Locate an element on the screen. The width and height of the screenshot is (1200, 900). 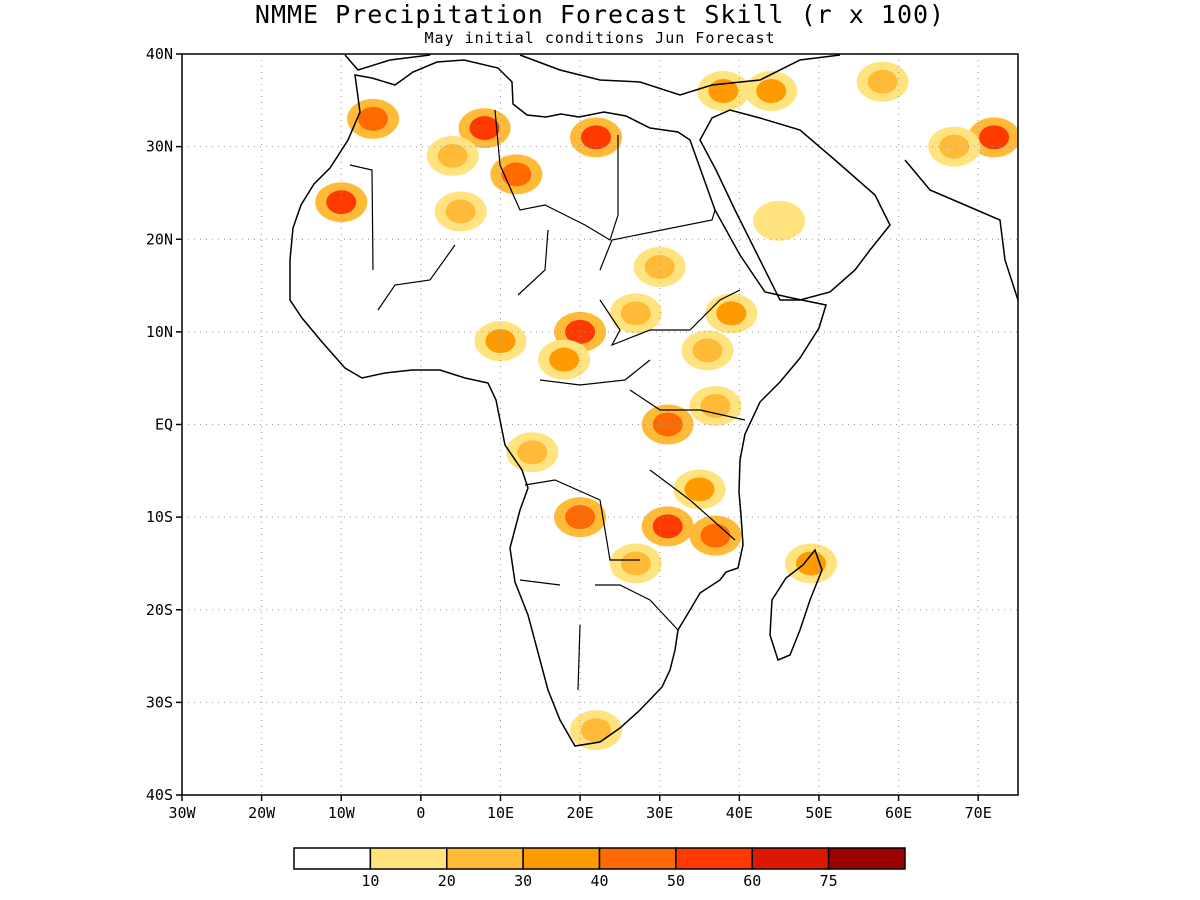
lon-tick-label: 10E is located at coordinates (500, 813).